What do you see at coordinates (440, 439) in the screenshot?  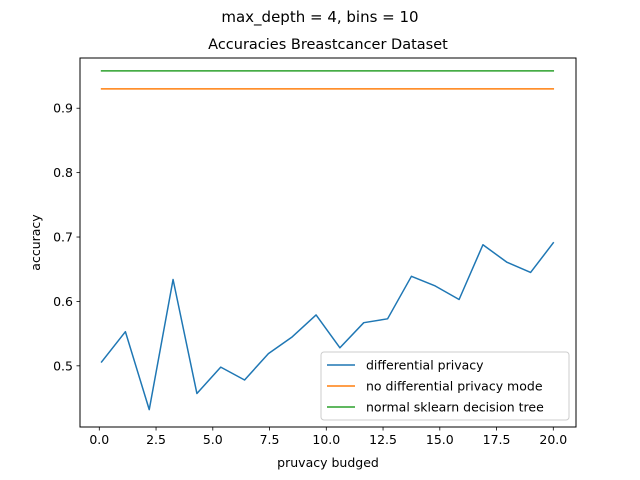 I see `x-tick-label: 15.0` at bounding box center [440, 439].